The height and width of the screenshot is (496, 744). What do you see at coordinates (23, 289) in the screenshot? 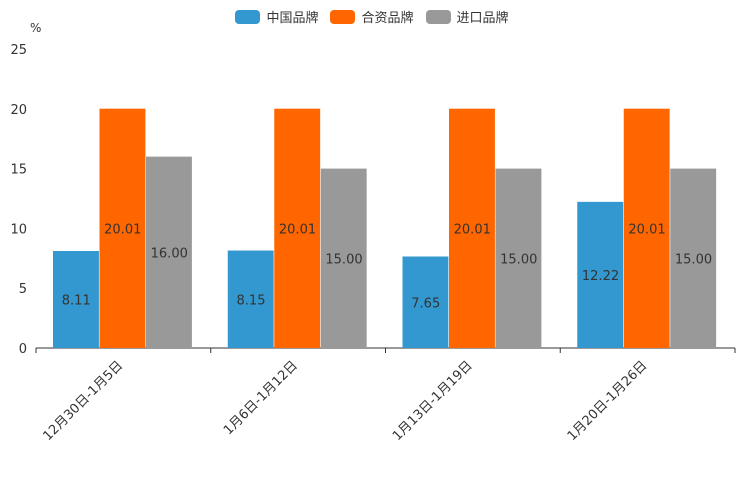
I see `y-tick-label: 5` at bounding box center [23, 289].